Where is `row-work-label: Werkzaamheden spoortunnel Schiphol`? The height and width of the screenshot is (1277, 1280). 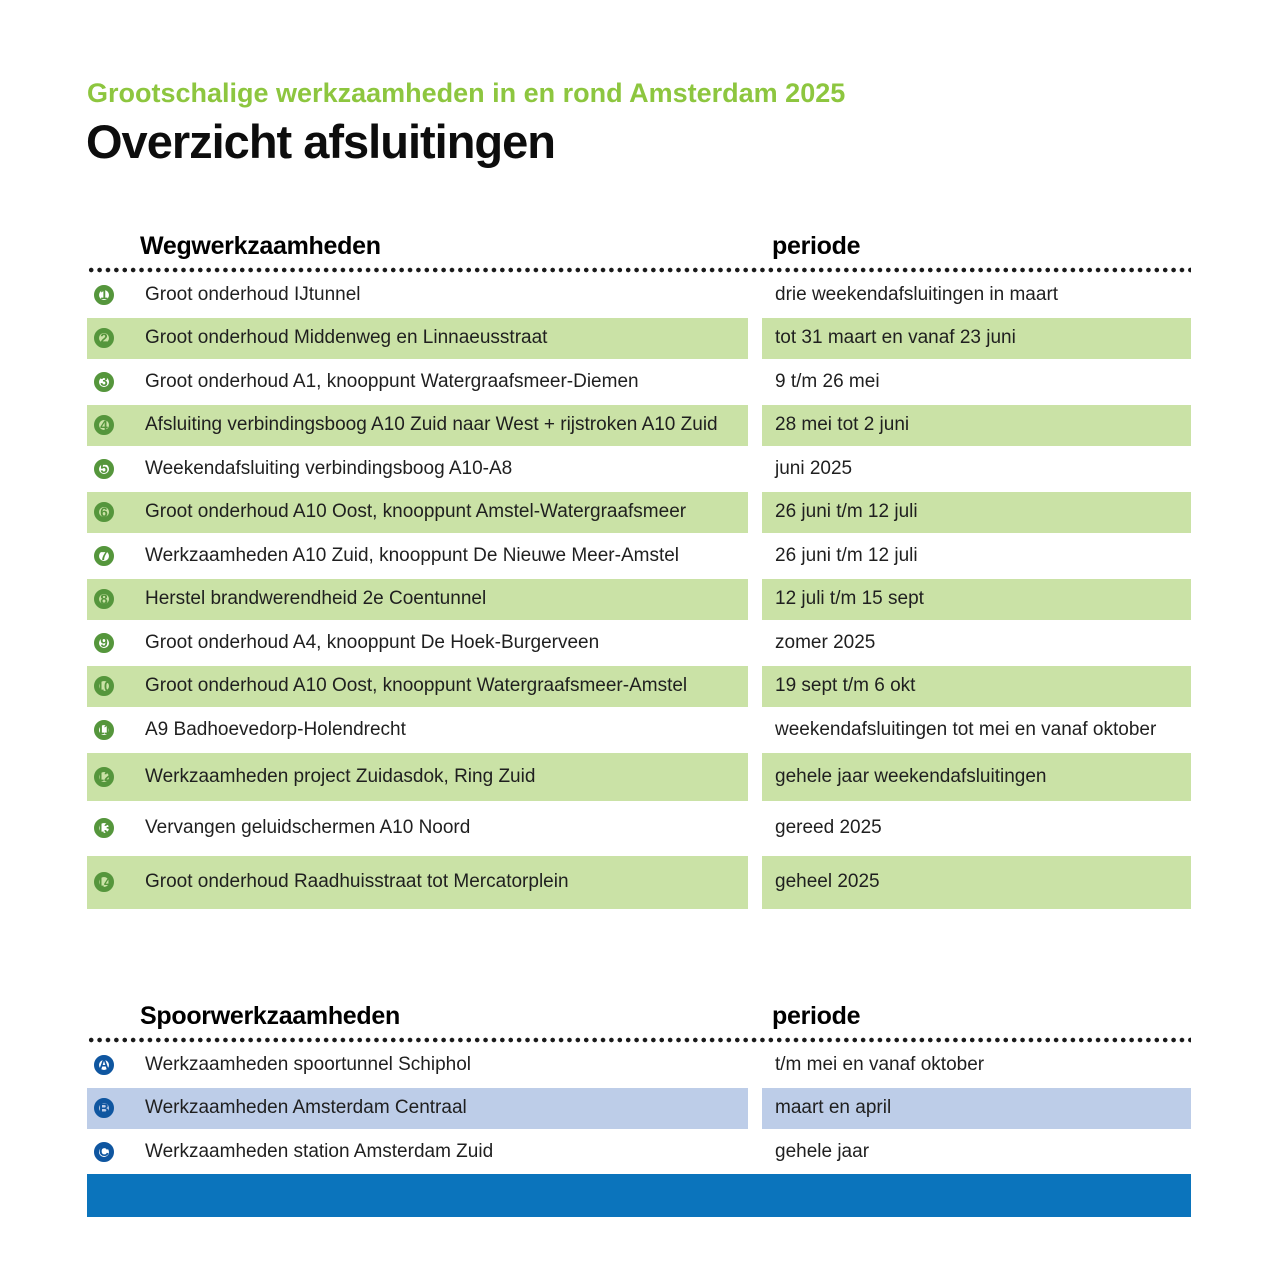 row-work-label: Werkzaamheden spoortunnel Schiphol is located at coordinates (308, 1064).